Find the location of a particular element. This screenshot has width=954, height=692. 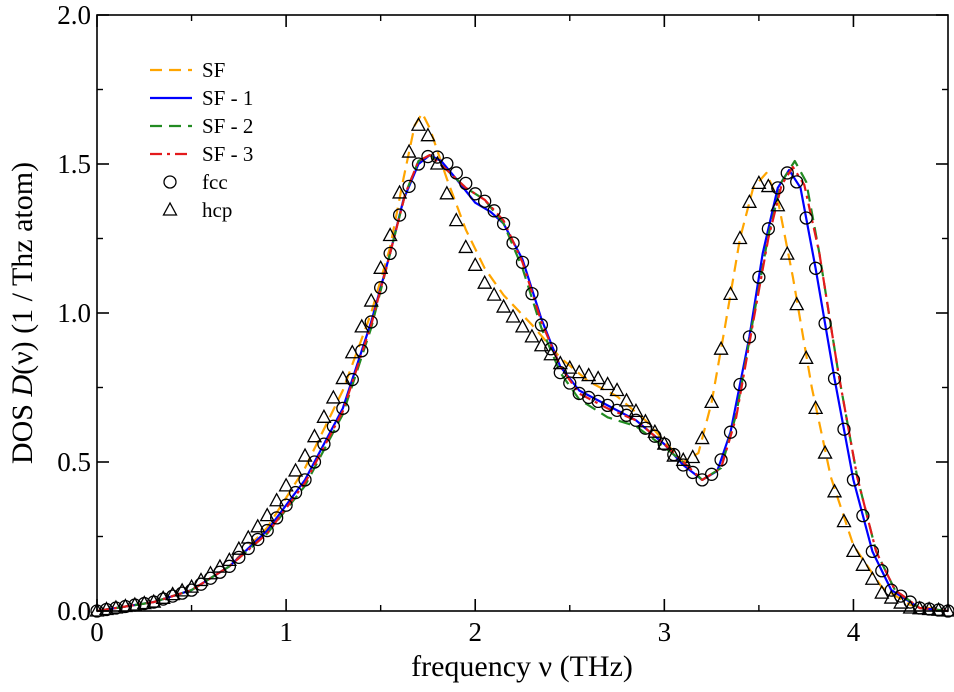

y-tick-label: 0.5 is located at coordinates (74, 462).